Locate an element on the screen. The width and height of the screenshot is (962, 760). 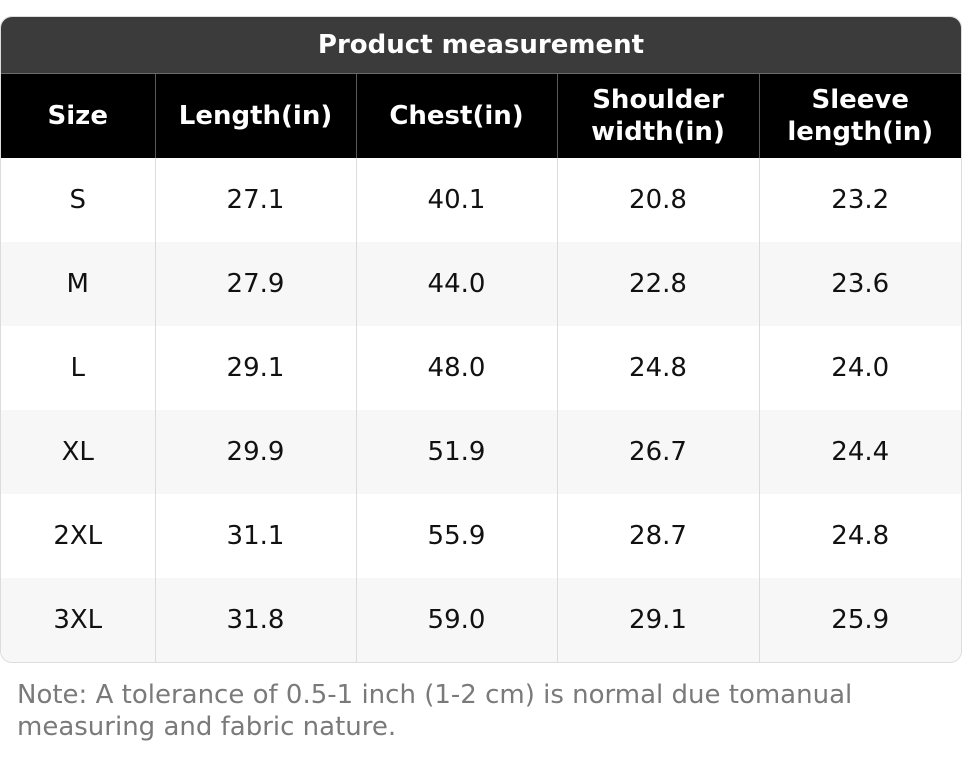
cell-length: 27.9 is located at coordinates (255, 284).